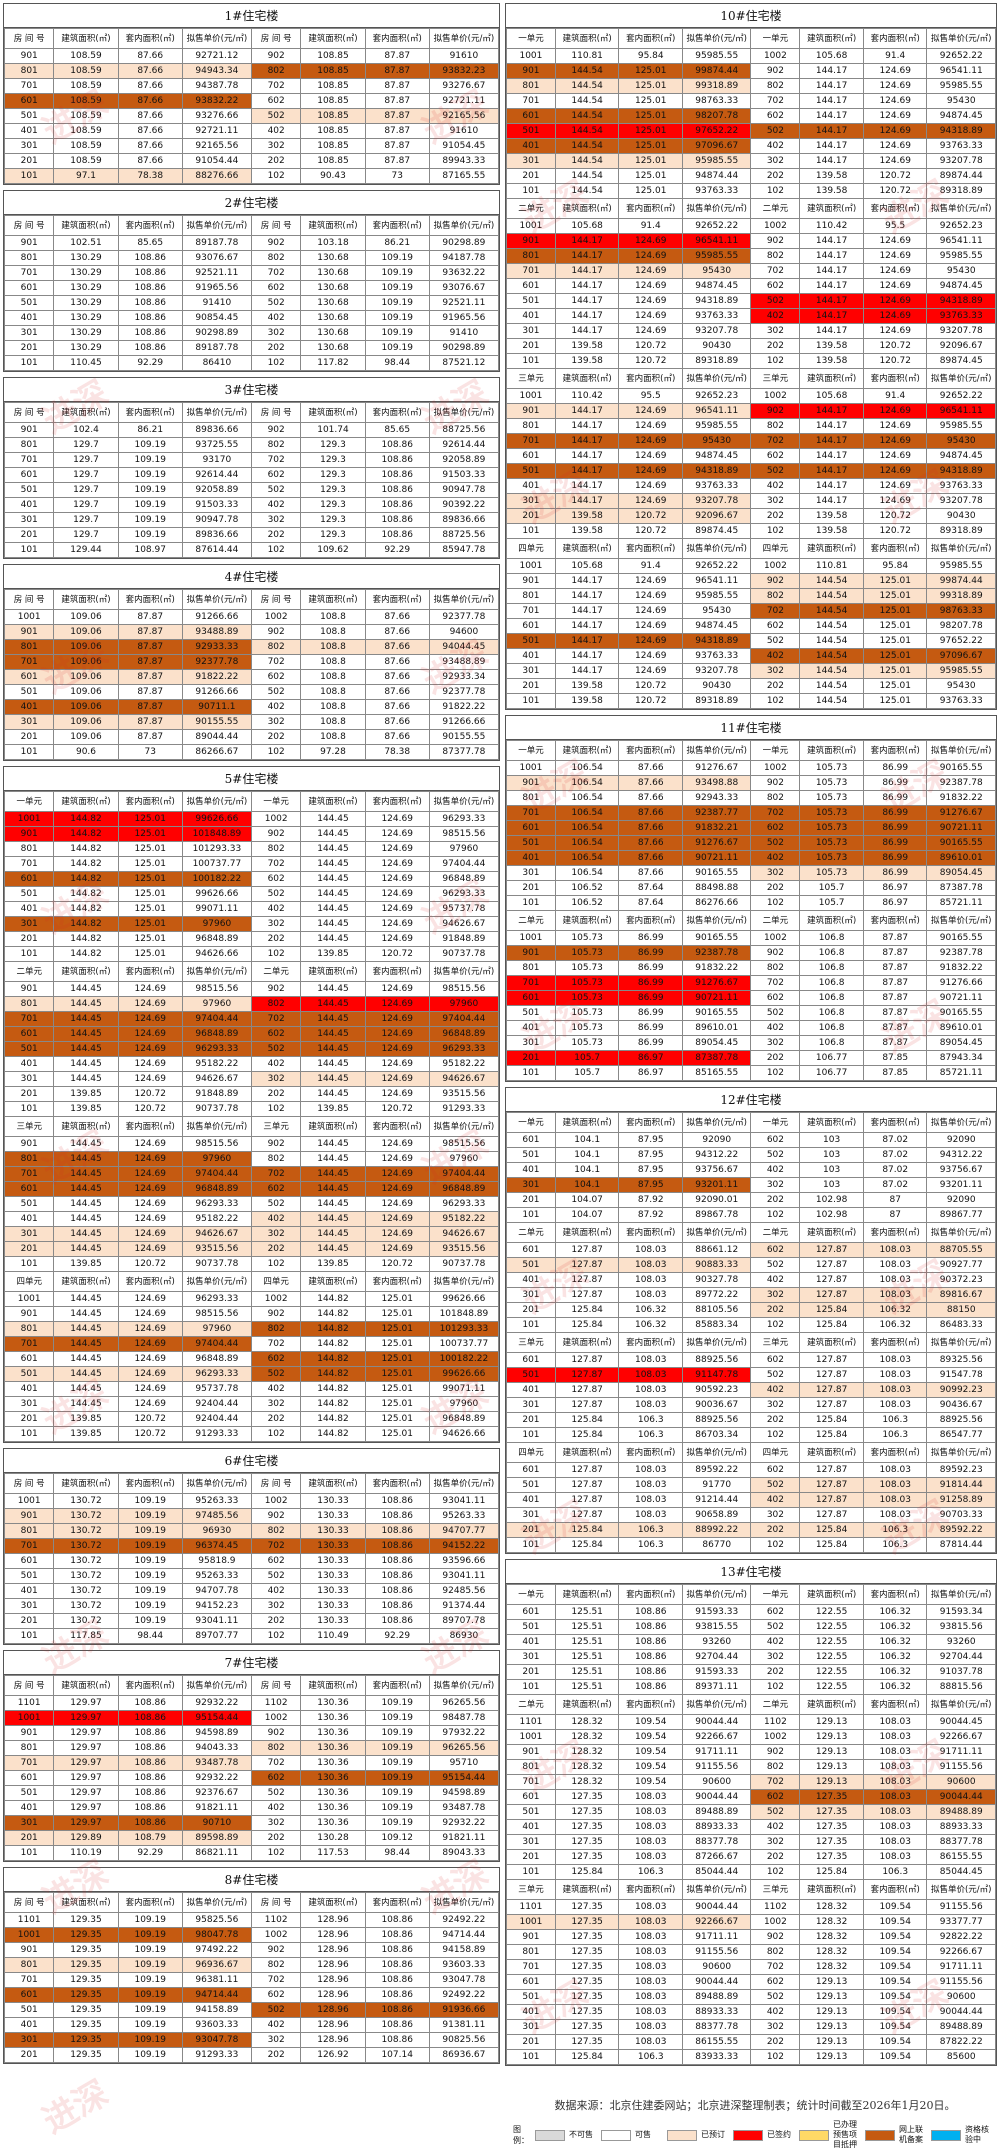 The height and width of the screenshot is (2156, 1000). Describe the element at coordinates (86, 1546) in the screenshot. I see `building-area: 130.72` at that location.